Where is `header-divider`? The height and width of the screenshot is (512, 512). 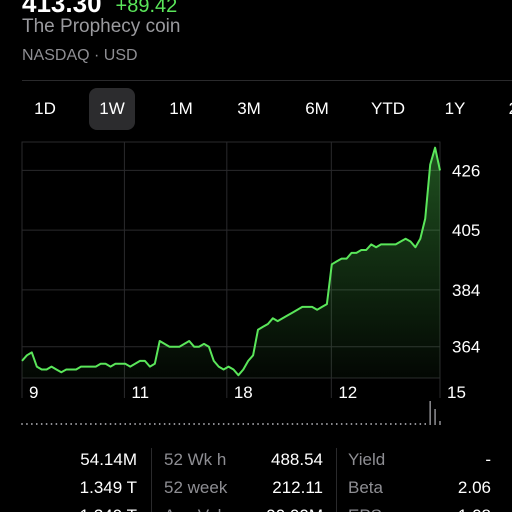
header-divider is located at coordinates (267, 80).